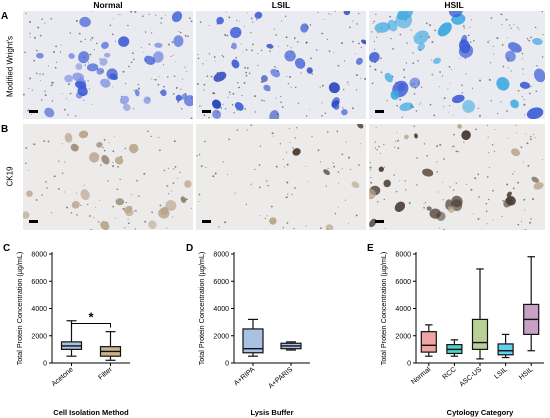 Image resolution: width=550 pixels, height=418 pixels. Describe the element at coordinates (526, 373) in the screenshot. I see `x-tick-label: HSIL` at that location.